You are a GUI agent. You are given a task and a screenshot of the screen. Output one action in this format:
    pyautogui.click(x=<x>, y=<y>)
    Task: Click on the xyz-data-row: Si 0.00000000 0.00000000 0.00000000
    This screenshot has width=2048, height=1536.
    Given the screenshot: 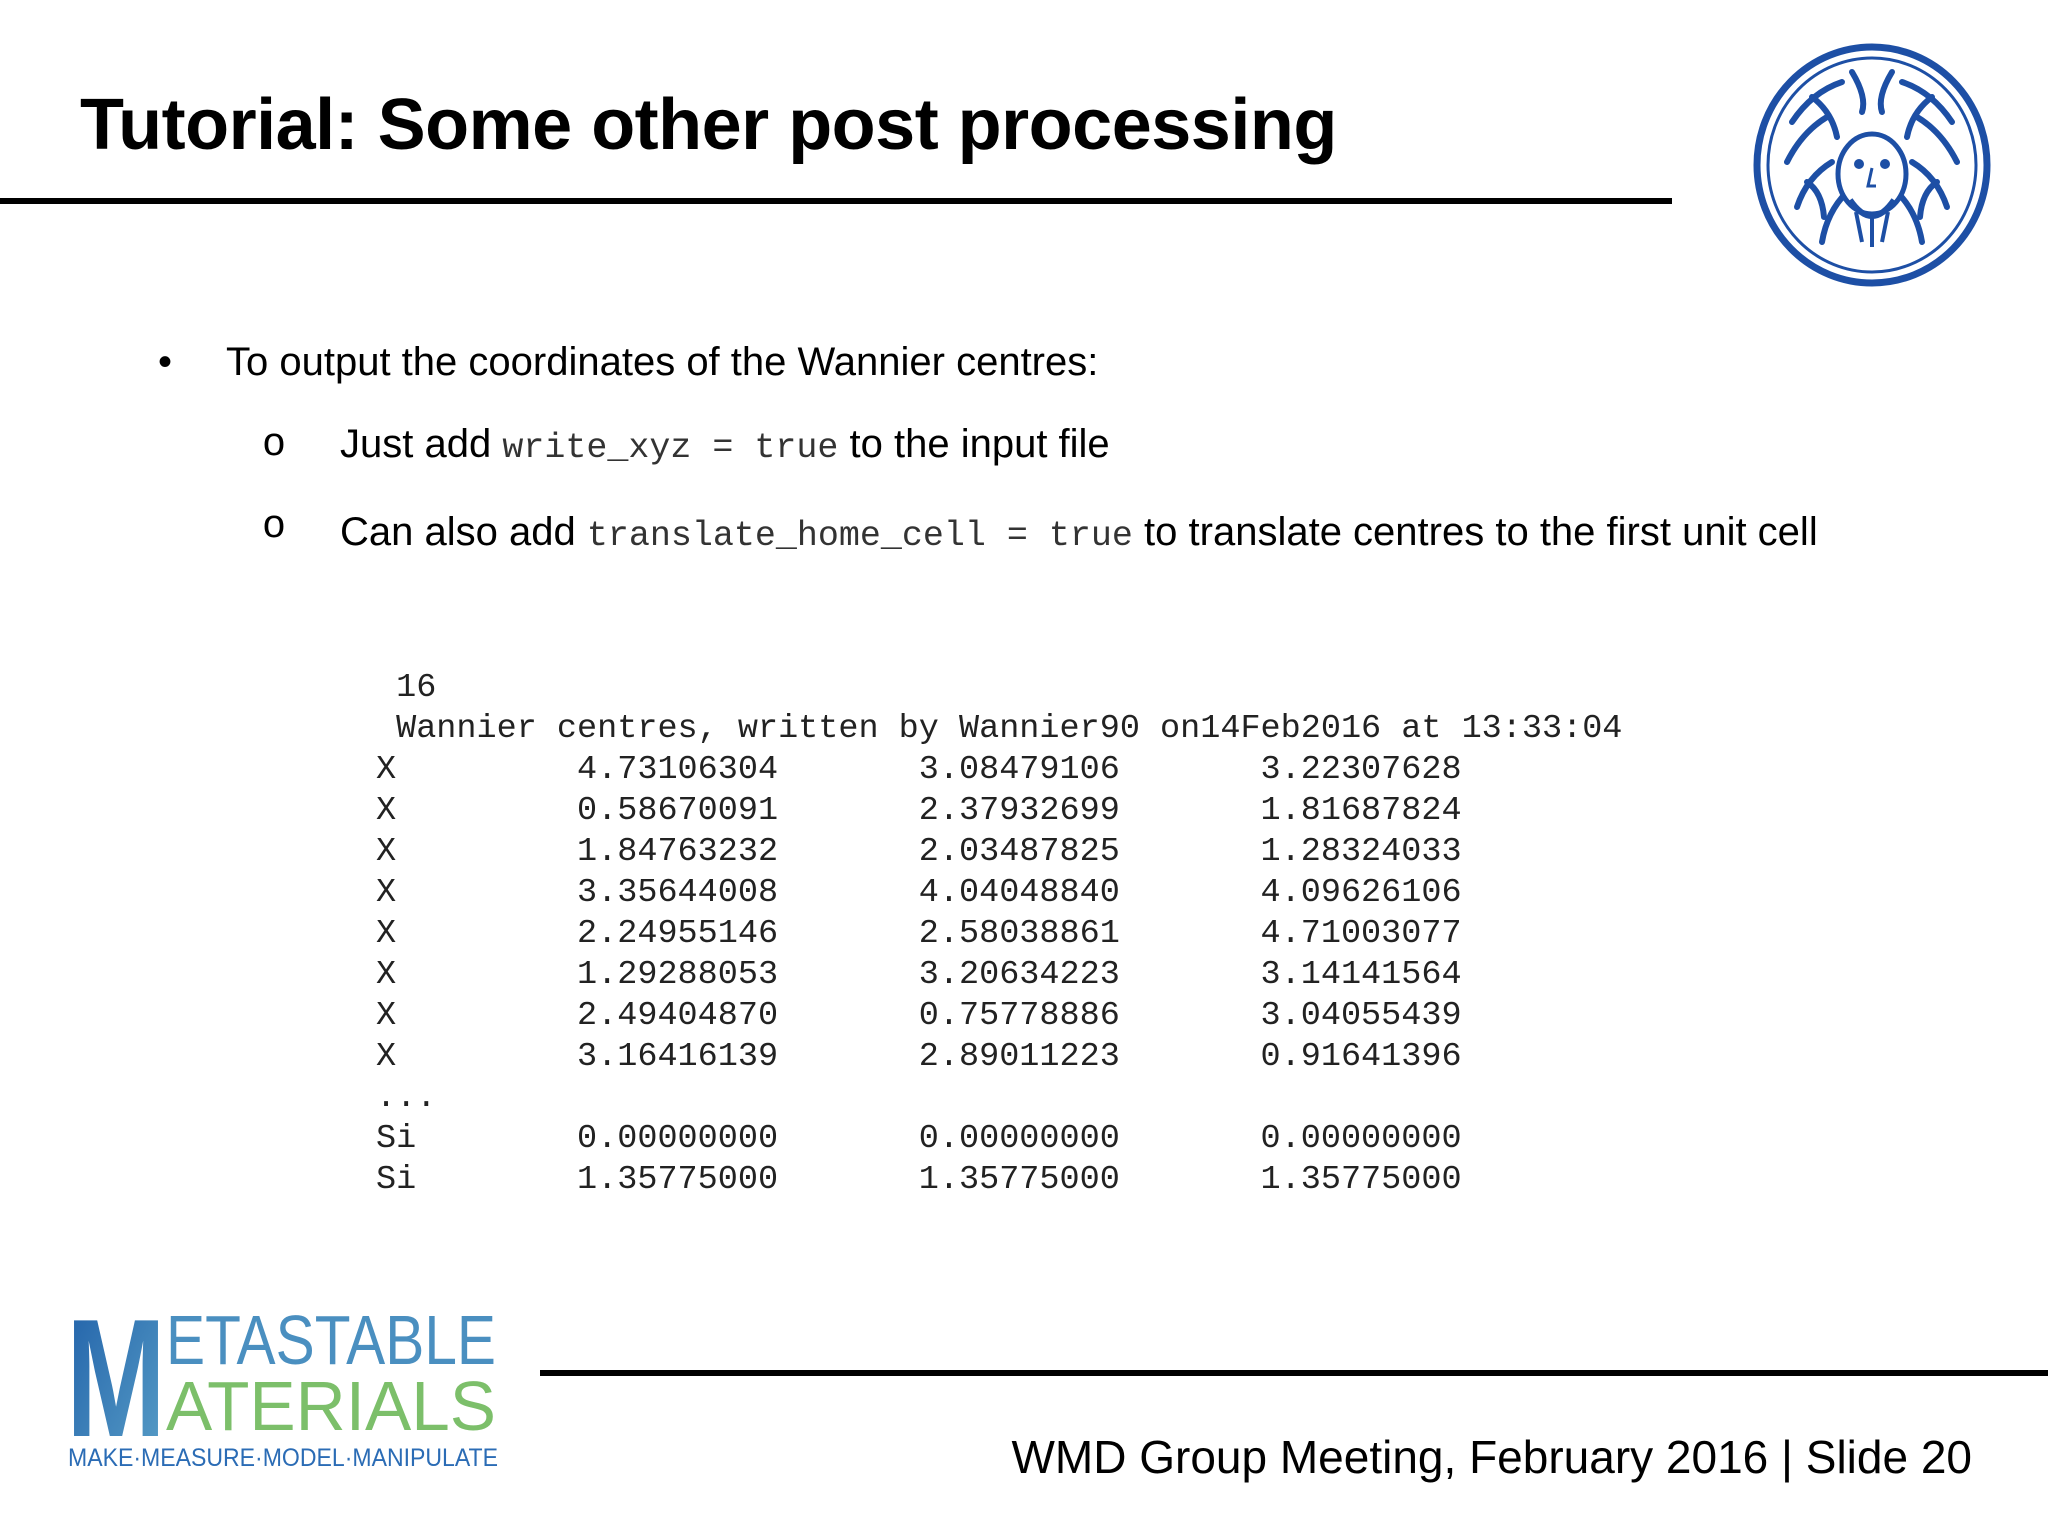 What is the action you would take?
    pyautogui.click(x=919, y=1139)
    